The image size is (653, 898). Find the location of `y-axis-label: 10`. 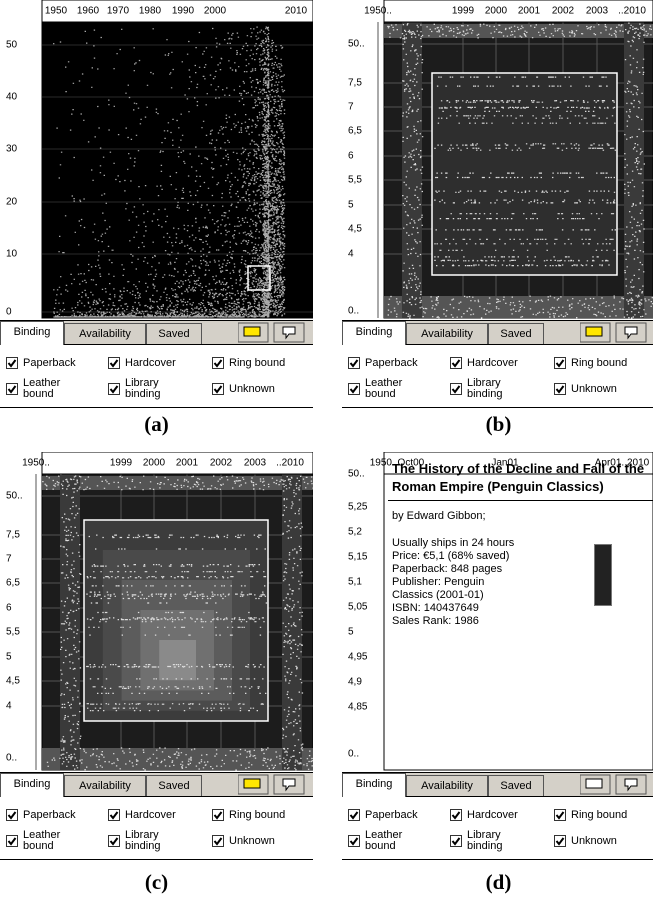

y-axis-label: 10 is located at coordinates (12, 254).